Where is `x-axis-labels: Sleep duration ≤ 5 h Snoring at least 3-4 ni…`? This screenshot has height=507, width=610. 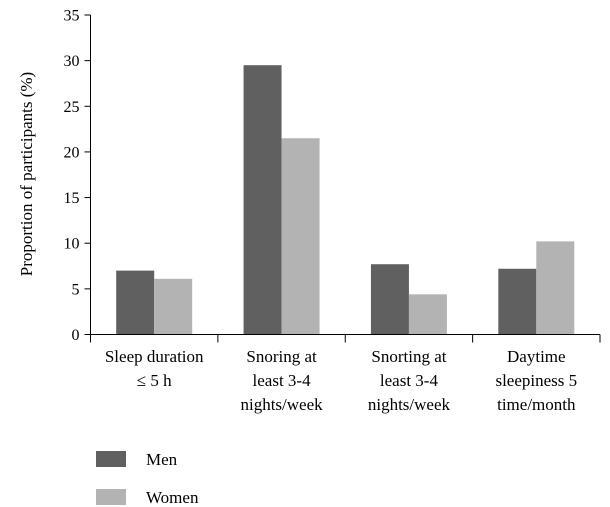
x-axis-labels: Sleep duration ≤ 5 h Snoring at least 3-4 ni… is located at coordinates (345, 374).